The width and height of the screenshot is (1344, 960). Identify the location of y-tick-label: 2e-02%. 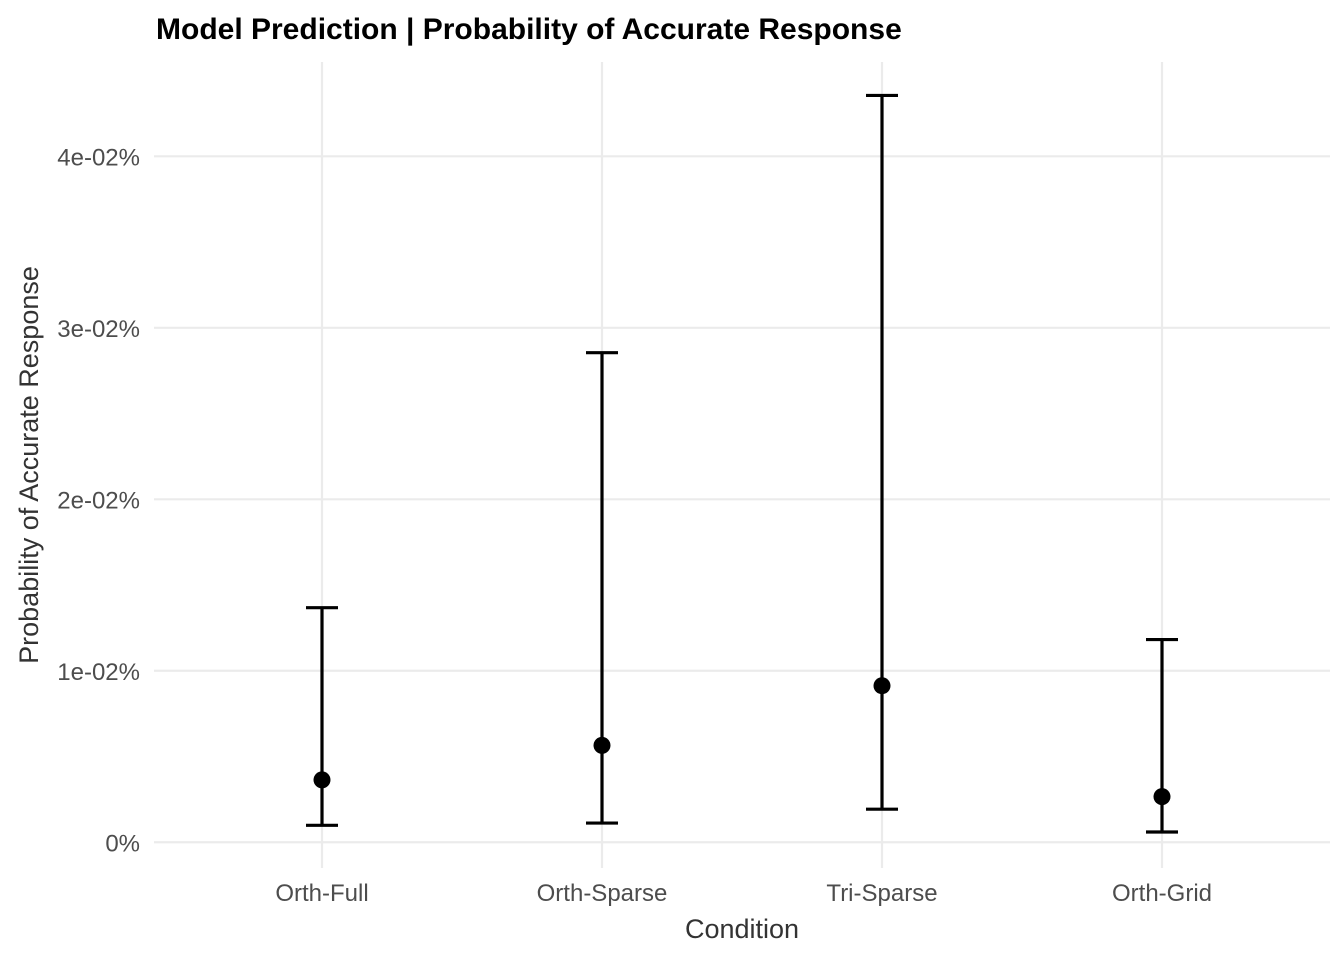
(98, 500).